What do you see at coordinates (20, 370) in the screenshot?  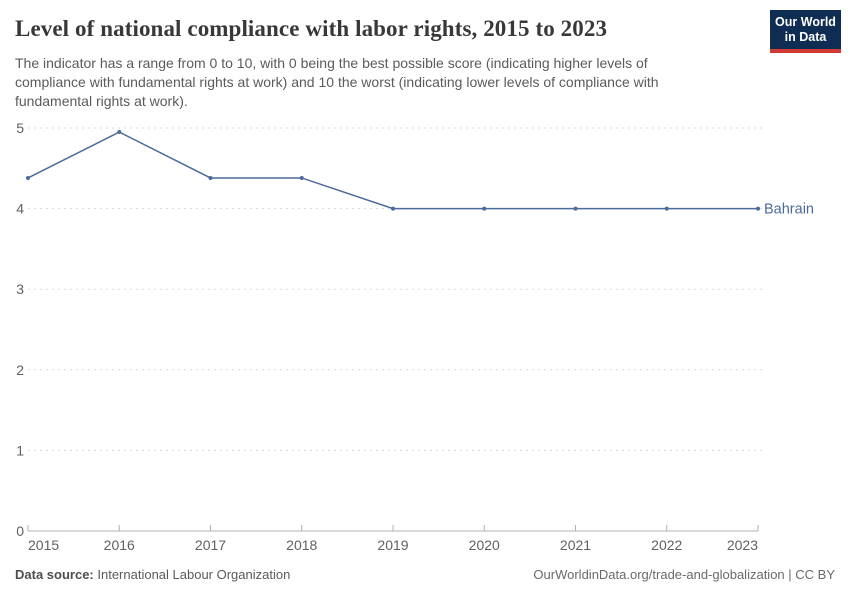 I see `y-tick-label: 2` at bounding box center [20, 370].